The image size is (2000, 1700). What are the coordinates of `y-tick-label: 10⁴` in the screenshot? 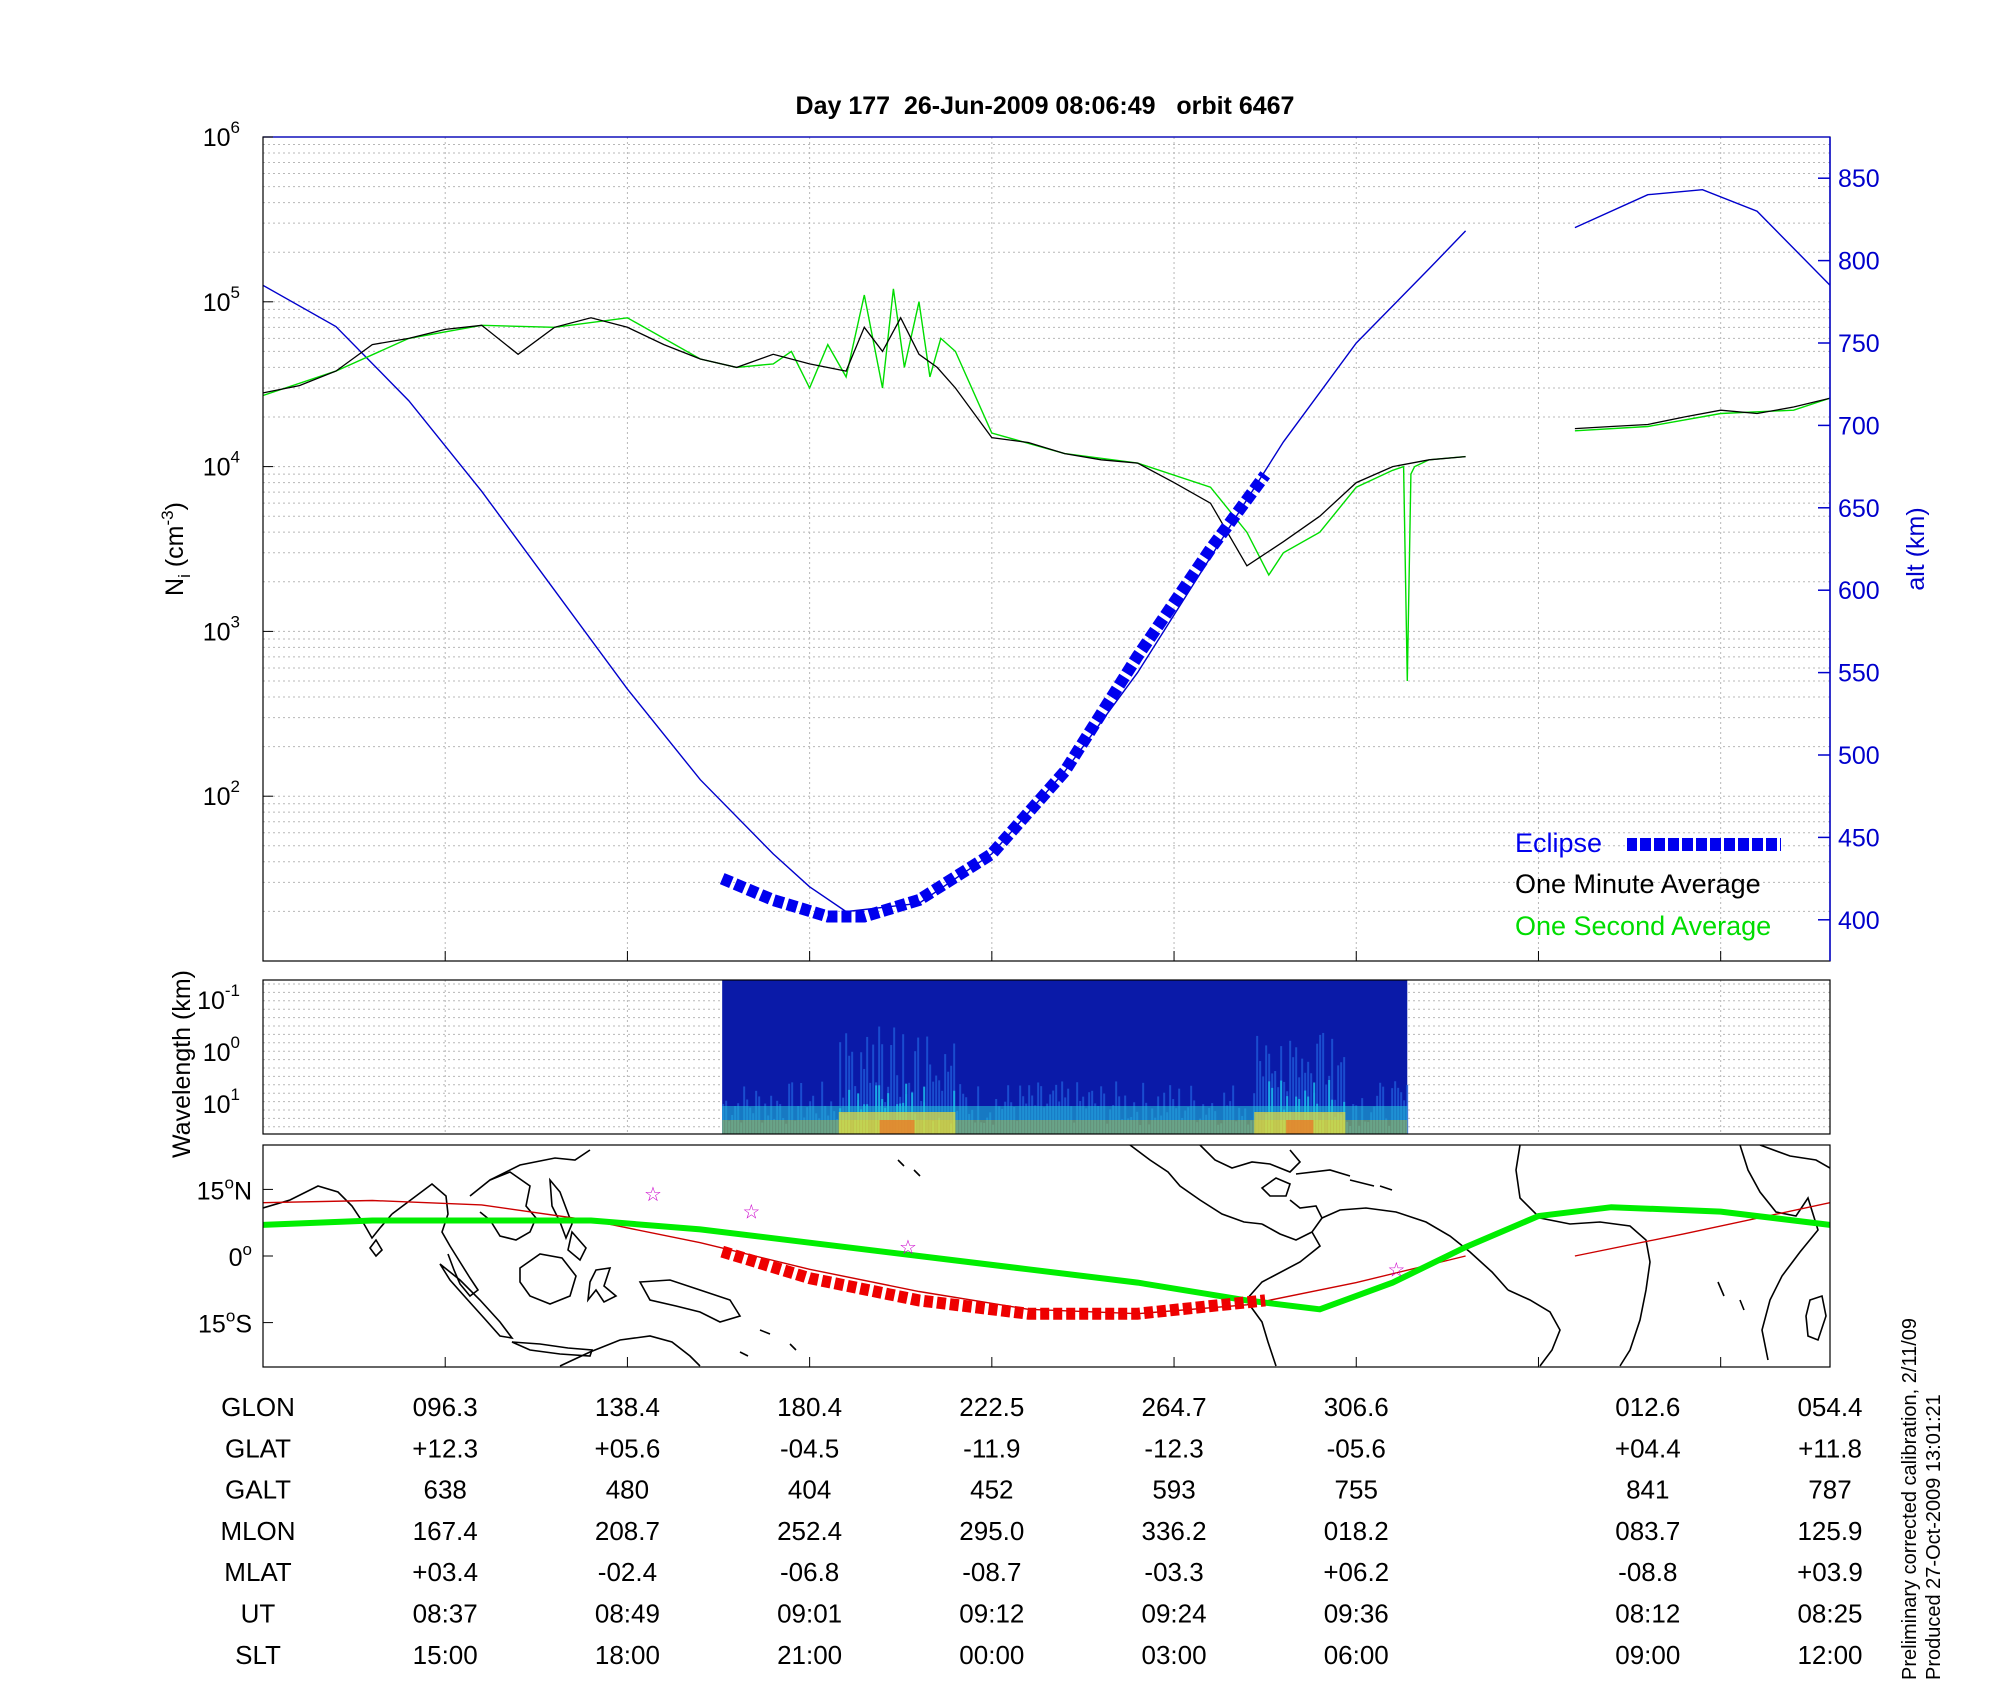 It's located at (221, 465).